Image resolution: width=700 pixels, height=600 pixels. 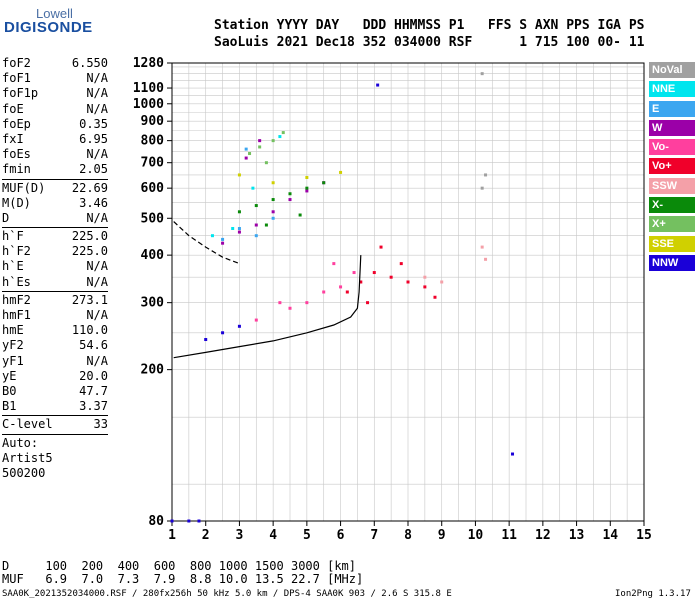 What do you see at coordinates (16, 315) in the screenshot?
I see `param-name: hmF1` at bounding box center [16, 315].